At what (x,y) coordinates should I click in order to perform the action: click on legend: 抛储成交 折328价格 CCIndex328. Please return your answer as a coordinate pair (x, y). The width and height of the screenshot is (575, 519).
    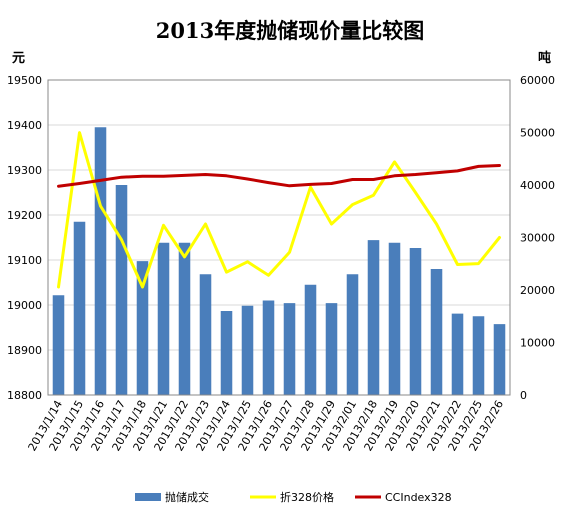
    Looking at the image, I should click on (293, 497).